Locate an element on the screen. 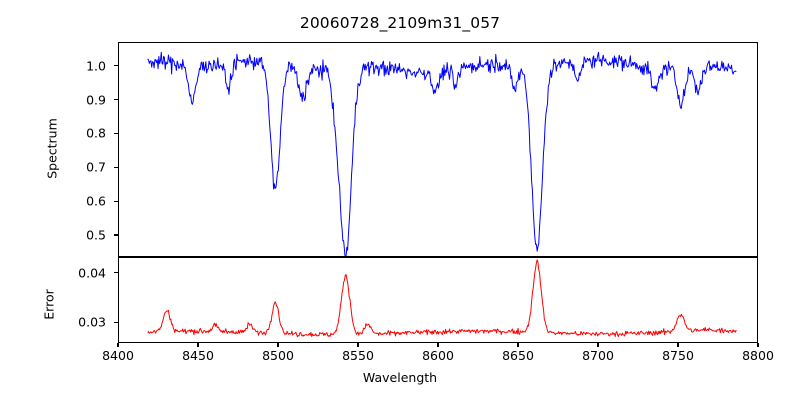 The width and height of the screenshot is (800, 400). error-line-series is located at coordinates (442, 298).